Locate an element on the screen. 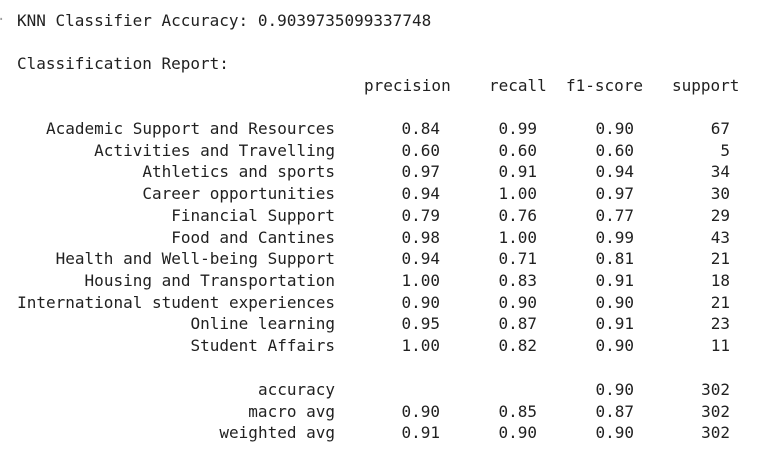 This screenshot has width=783, height=462. f1-score-value: 0.87 is located at coordinates (614, 411).